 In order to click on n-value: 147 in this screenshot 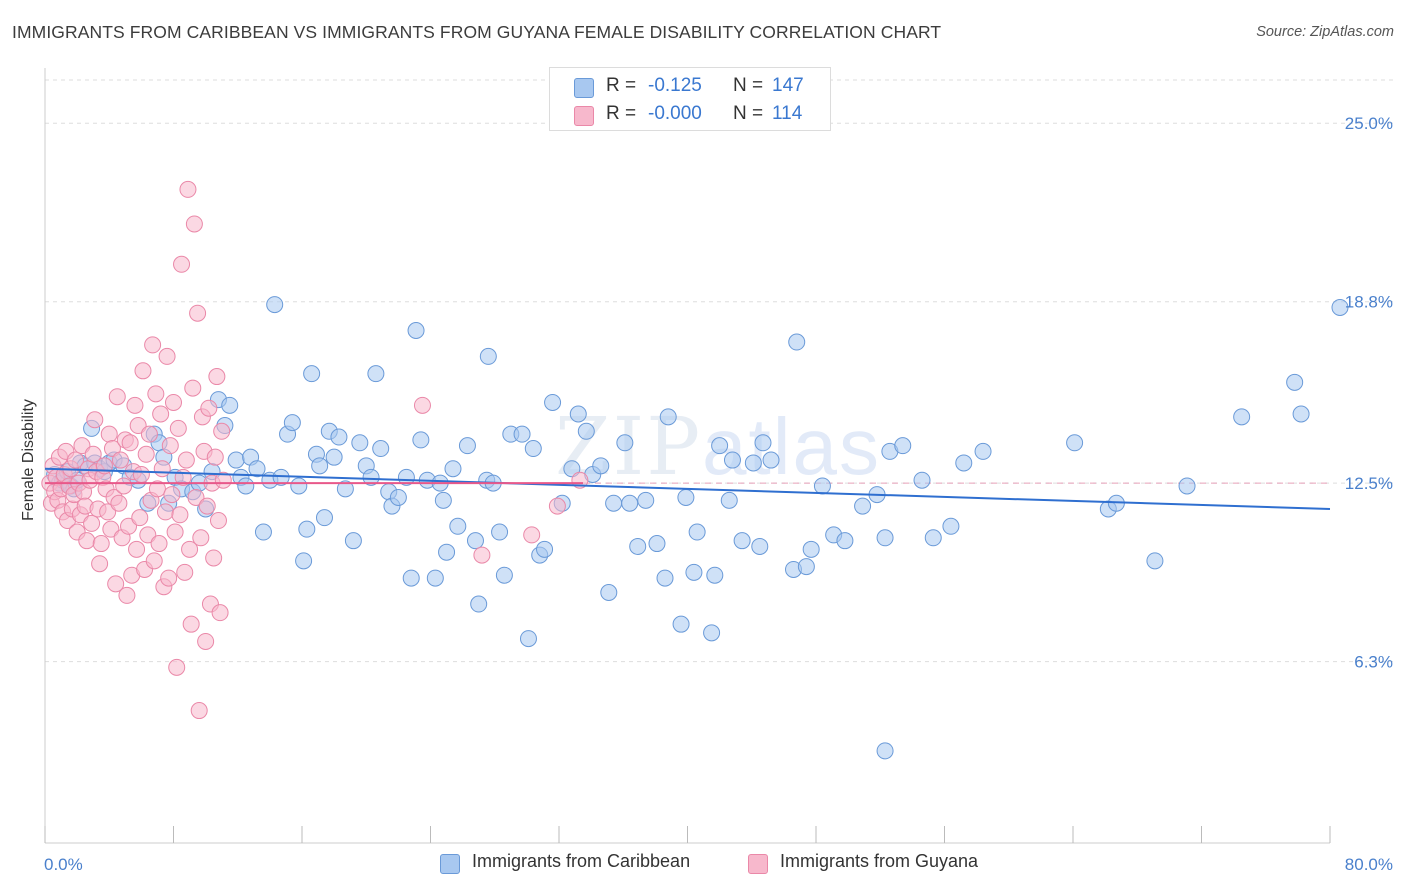, I will do `click(788, 85)`.